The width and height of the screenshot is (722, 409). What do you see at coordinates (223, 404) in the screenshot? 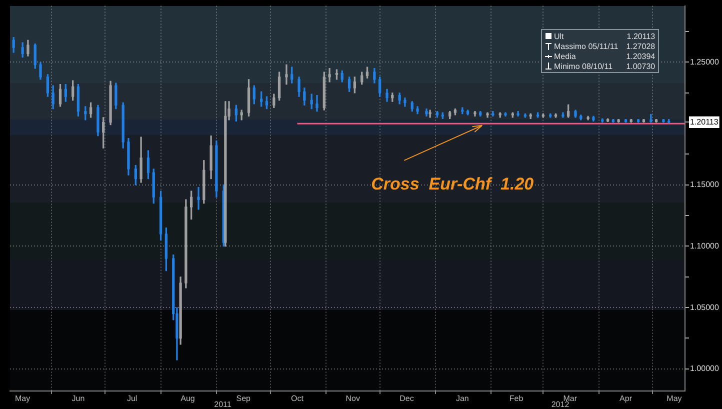
I see `text: 2011` at bounding box center [223, 404].